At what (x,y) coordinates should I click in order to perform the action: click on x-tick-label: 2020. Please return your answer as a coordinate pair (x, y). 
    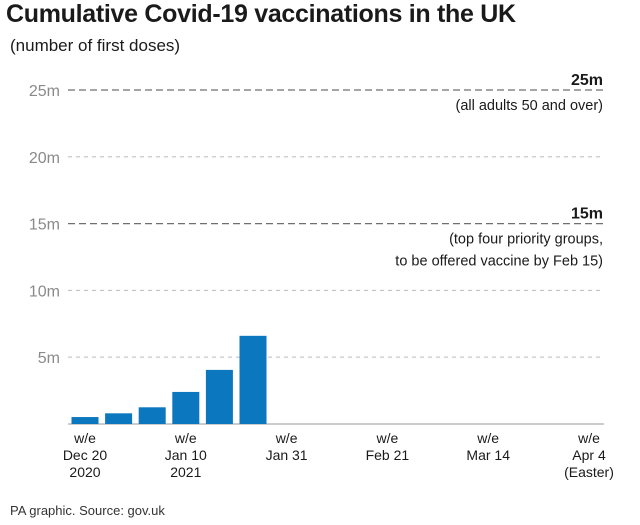
    Looking at the image, I should click on (84, 472).